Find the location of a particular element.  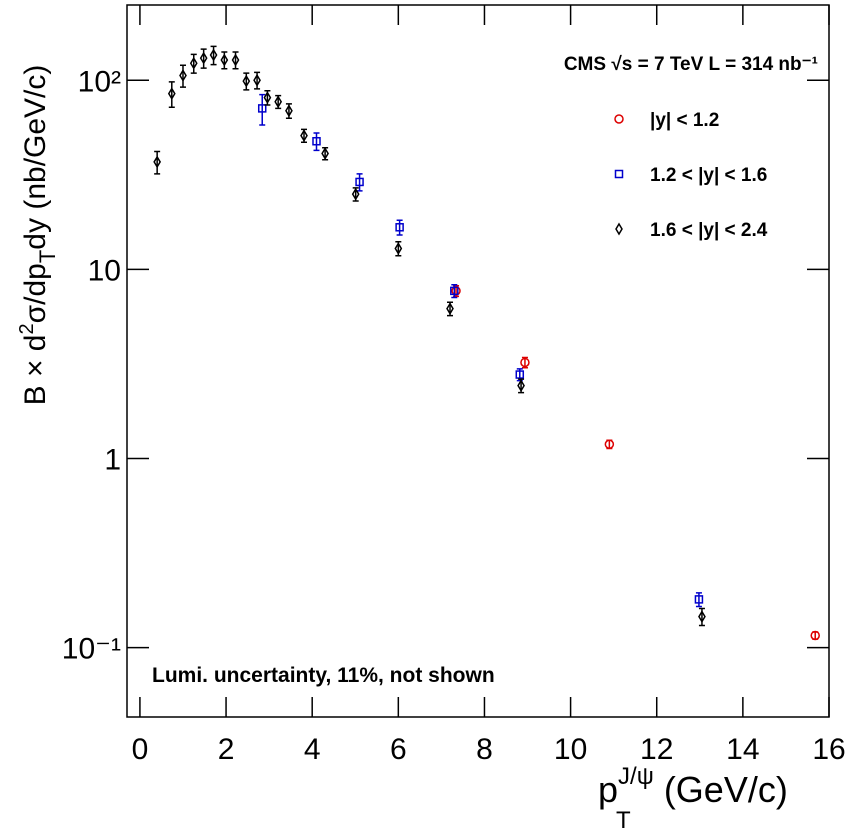

y-label-part: B × d is located at coordinates (35, 370).